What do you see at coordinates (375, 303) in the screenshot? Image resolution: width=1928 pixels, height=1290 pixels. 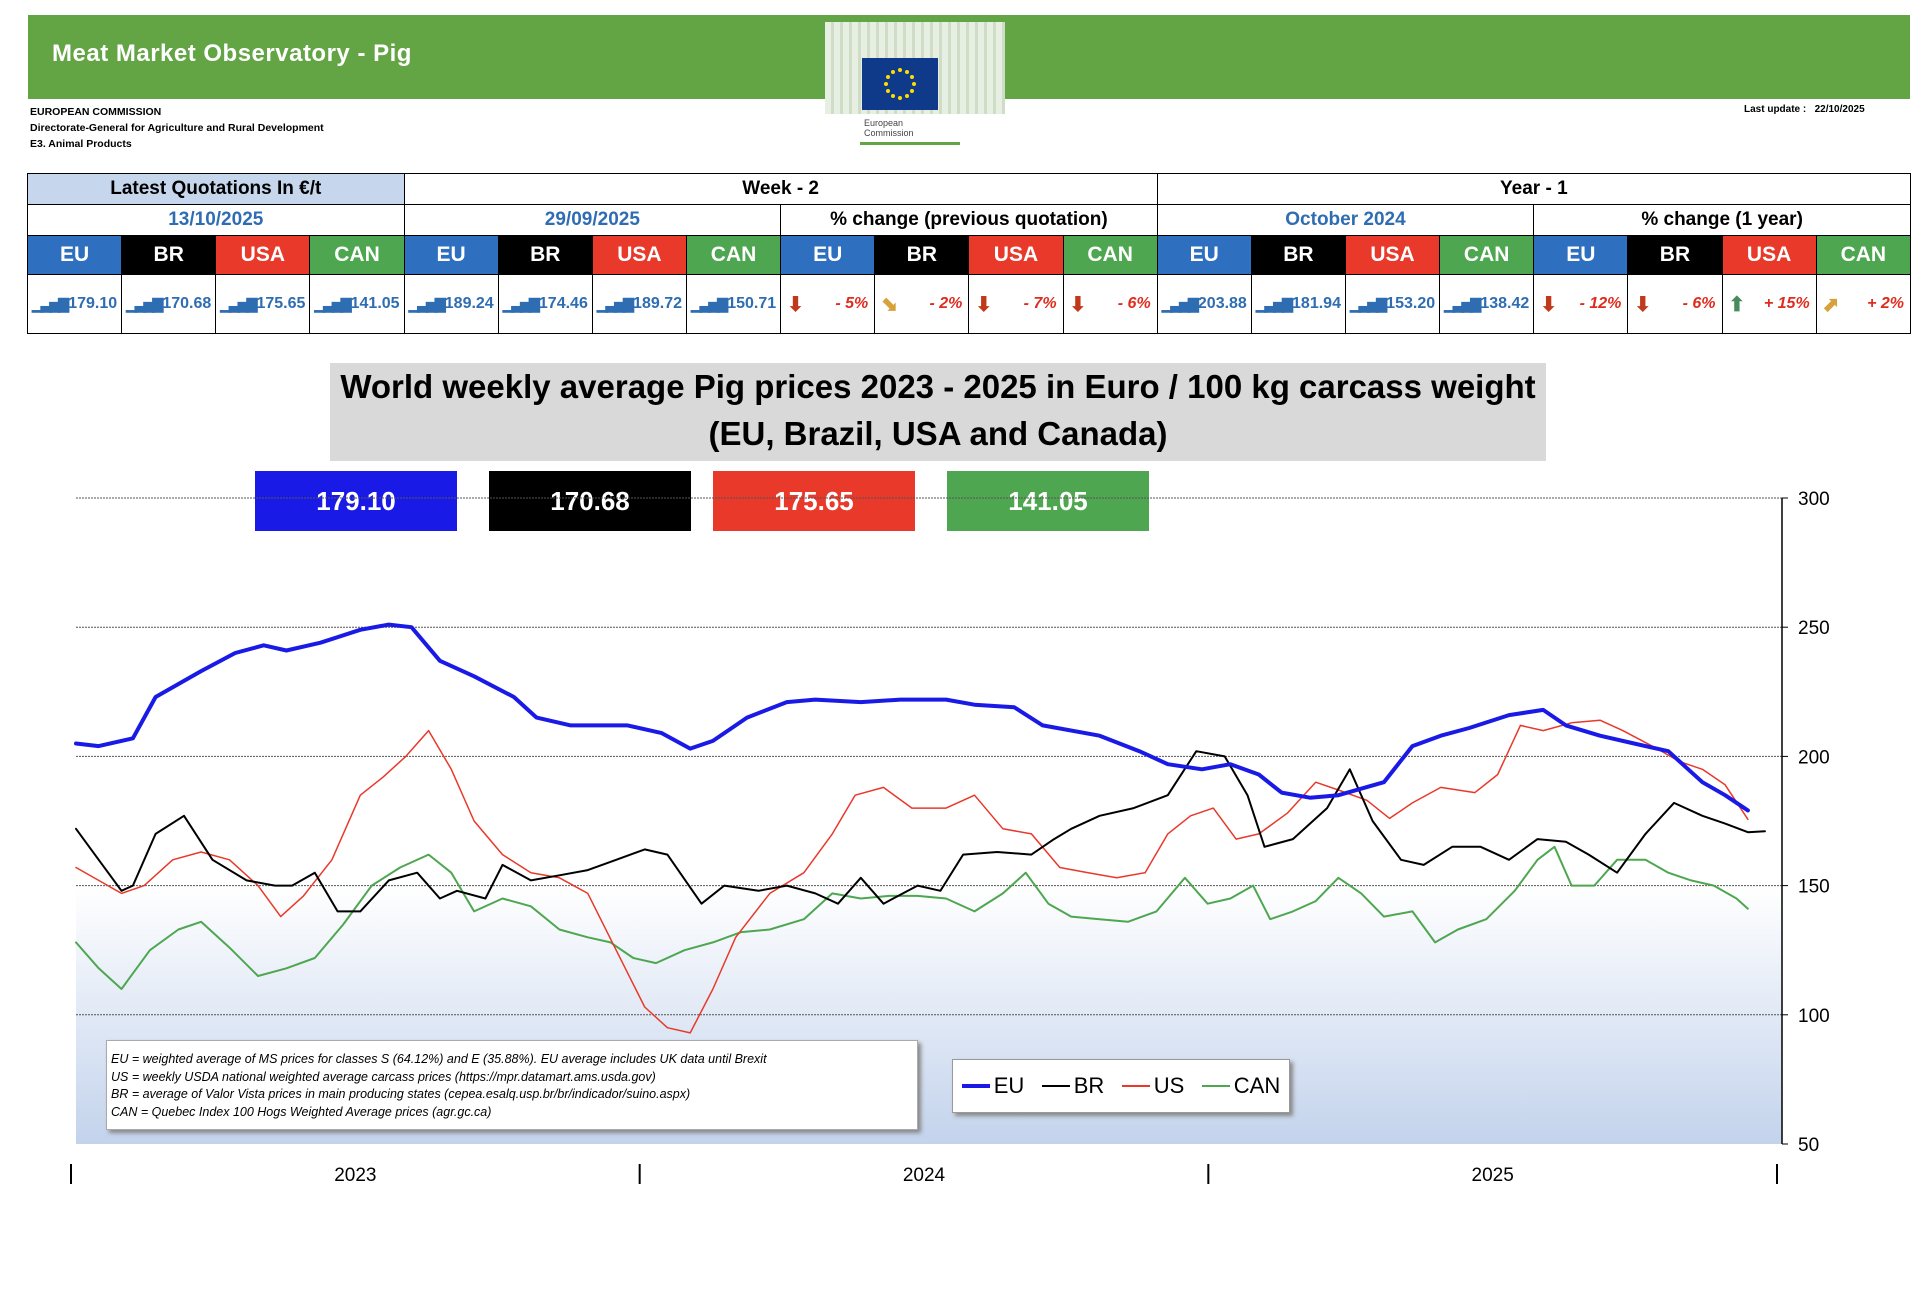 I see `price-value: 141.05` at bounding box center [375, 303].